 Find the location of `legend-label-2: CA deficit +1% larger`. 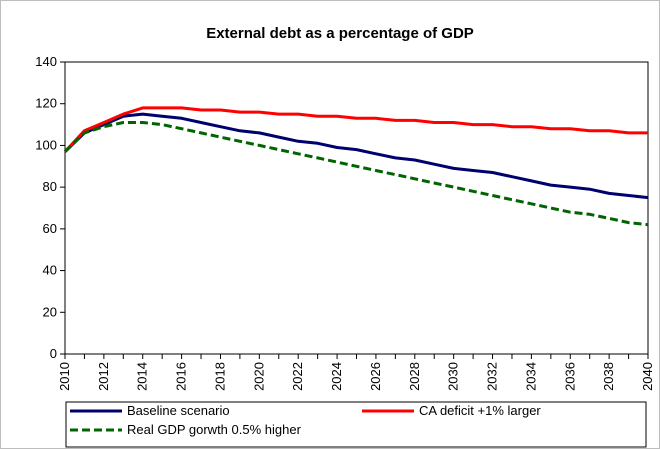

legend-label-2: CA deficit +1% larger is located at coordinates (480, 410).